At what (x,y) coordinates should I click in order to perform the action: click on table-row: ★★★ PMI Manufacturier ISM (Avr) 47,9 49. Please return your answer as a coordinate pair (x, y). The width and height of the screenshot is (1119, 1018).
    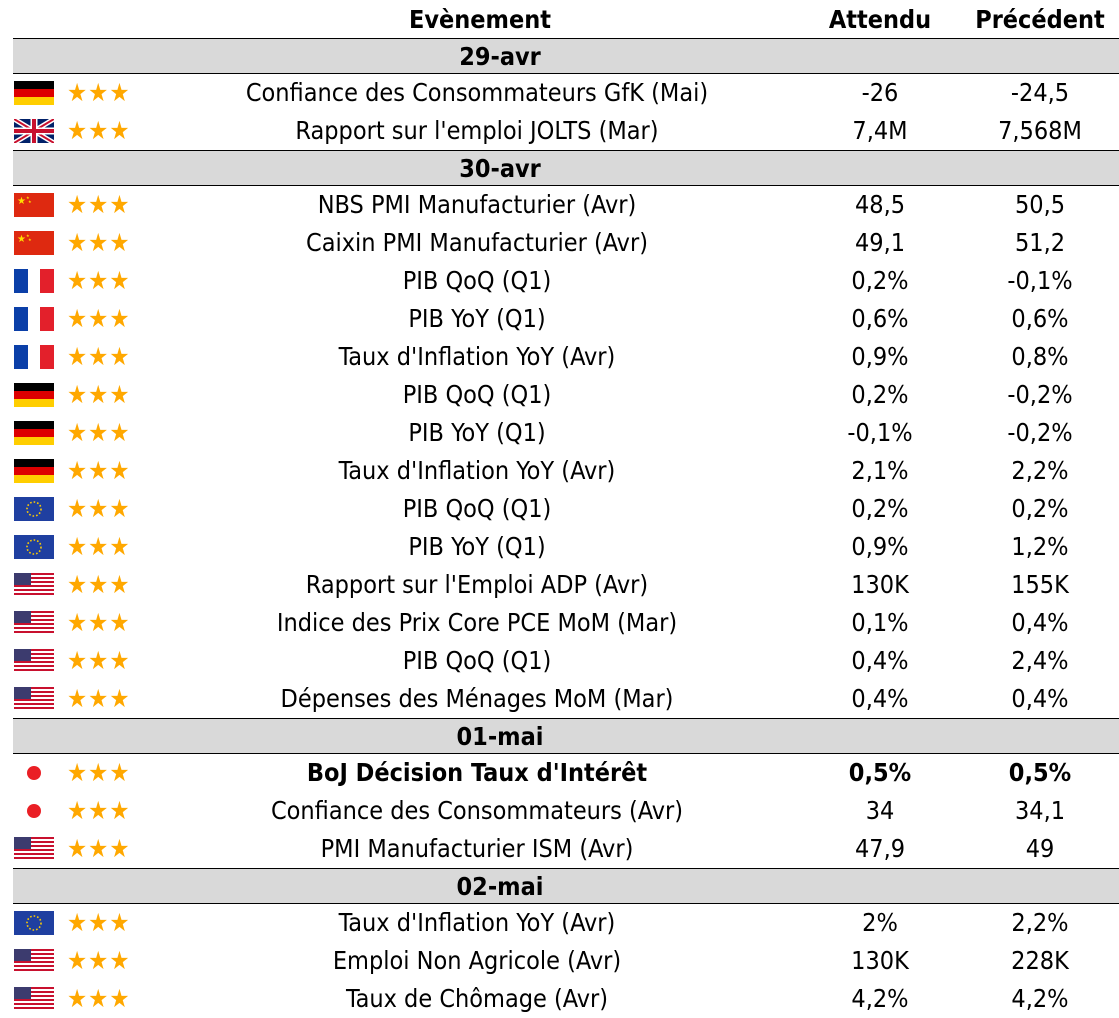
    Looking at the image, I should click on (559, 849).